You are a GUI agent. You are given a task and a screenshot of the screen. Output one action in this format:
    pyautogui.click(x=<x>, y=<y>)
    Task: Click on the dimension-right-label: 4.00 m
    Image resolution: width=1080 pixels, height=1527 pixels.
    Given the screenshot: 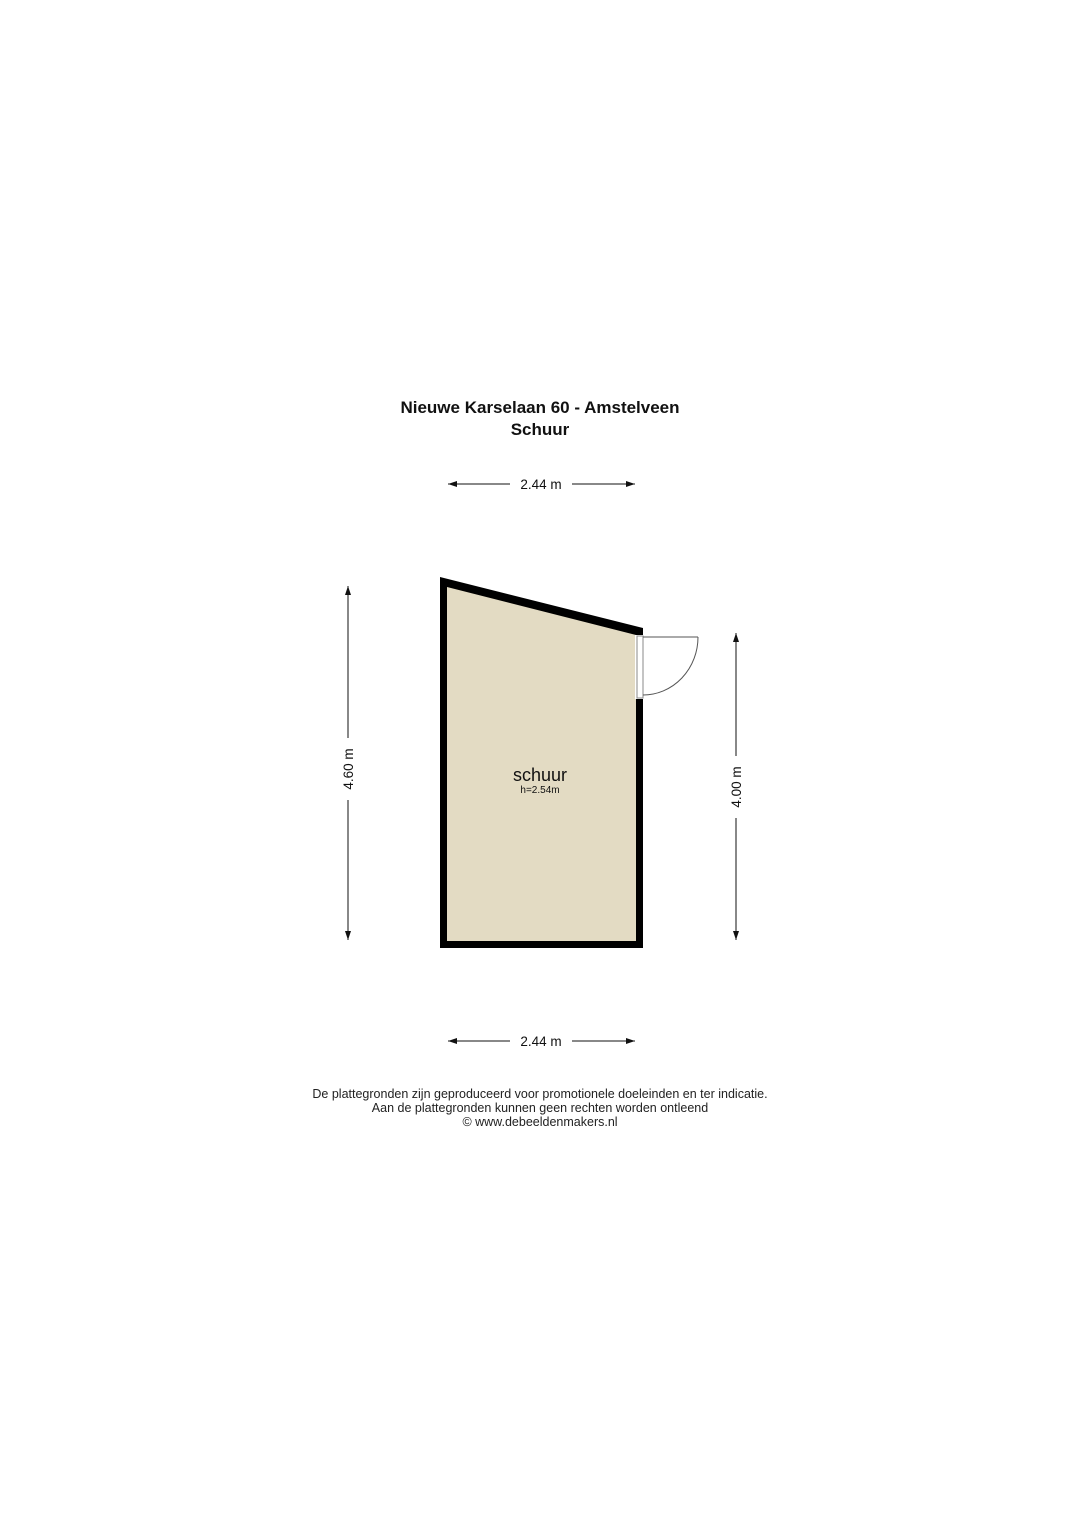 What is the action you would take?
    pyautogui.click(x=736, y=786)
    